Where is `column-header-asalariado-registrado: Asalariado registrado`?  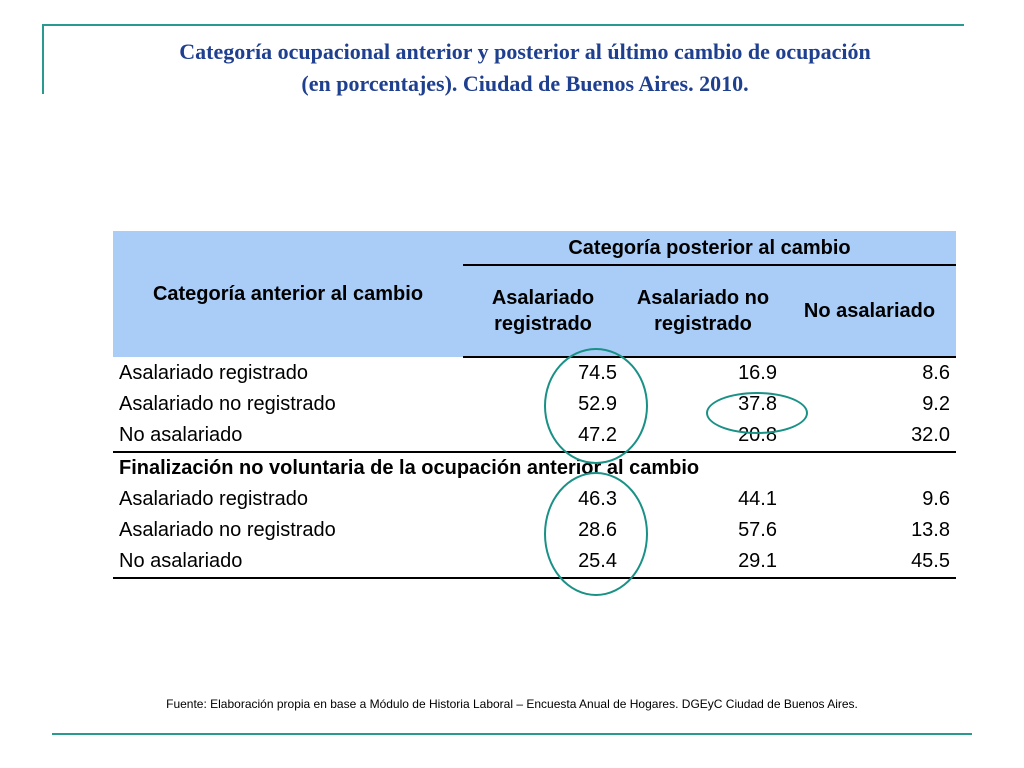
column-header-asalariado-registrado: Asalariado registrado is located at coordinates (543, 311).